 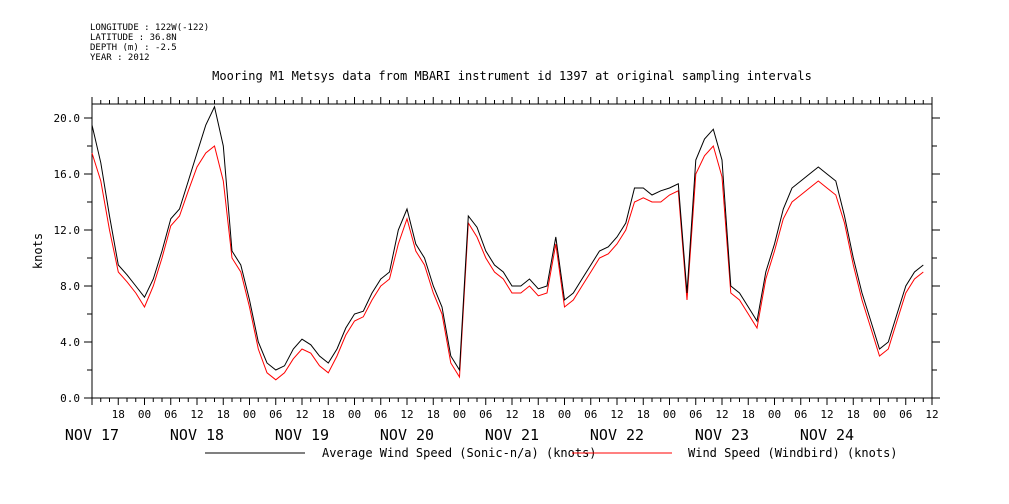 I want to click on y-axis-tick-labels: 0.0 4.0 8.0 12.0 16.0 20.0, so click(x=67, y=258).